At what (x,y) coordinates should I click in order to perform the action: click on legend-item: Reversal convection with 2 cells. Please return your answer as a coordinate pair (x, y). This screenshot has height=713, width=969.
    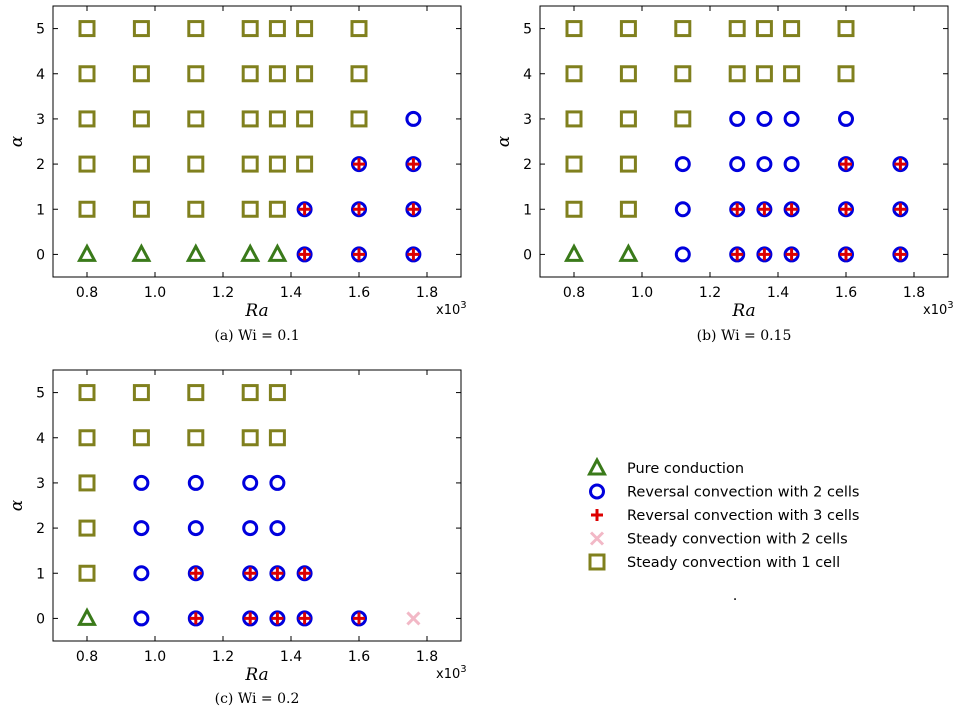
    Looking at the image, I should click on (724, 492).